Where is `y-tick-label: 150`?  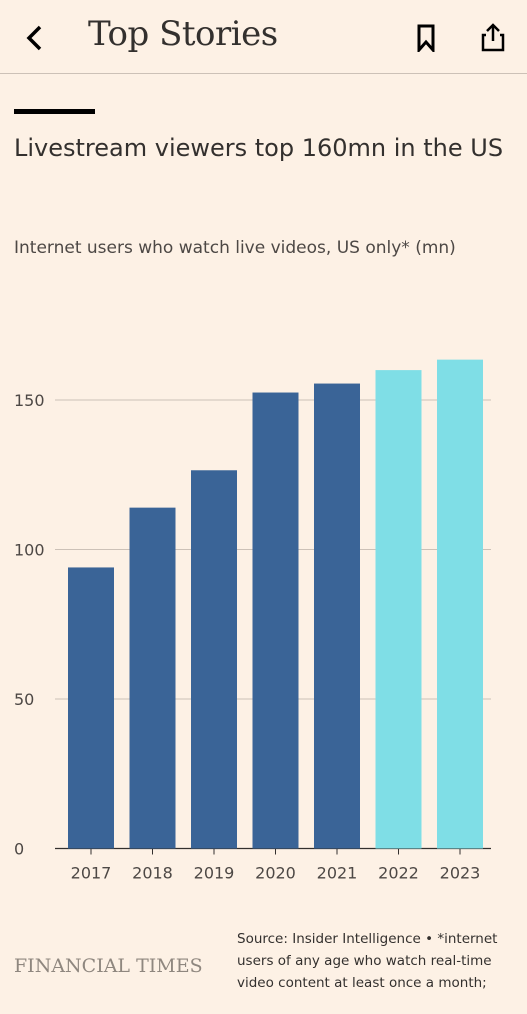 y-tick-label: 150 is located at coordinates (29, 400).